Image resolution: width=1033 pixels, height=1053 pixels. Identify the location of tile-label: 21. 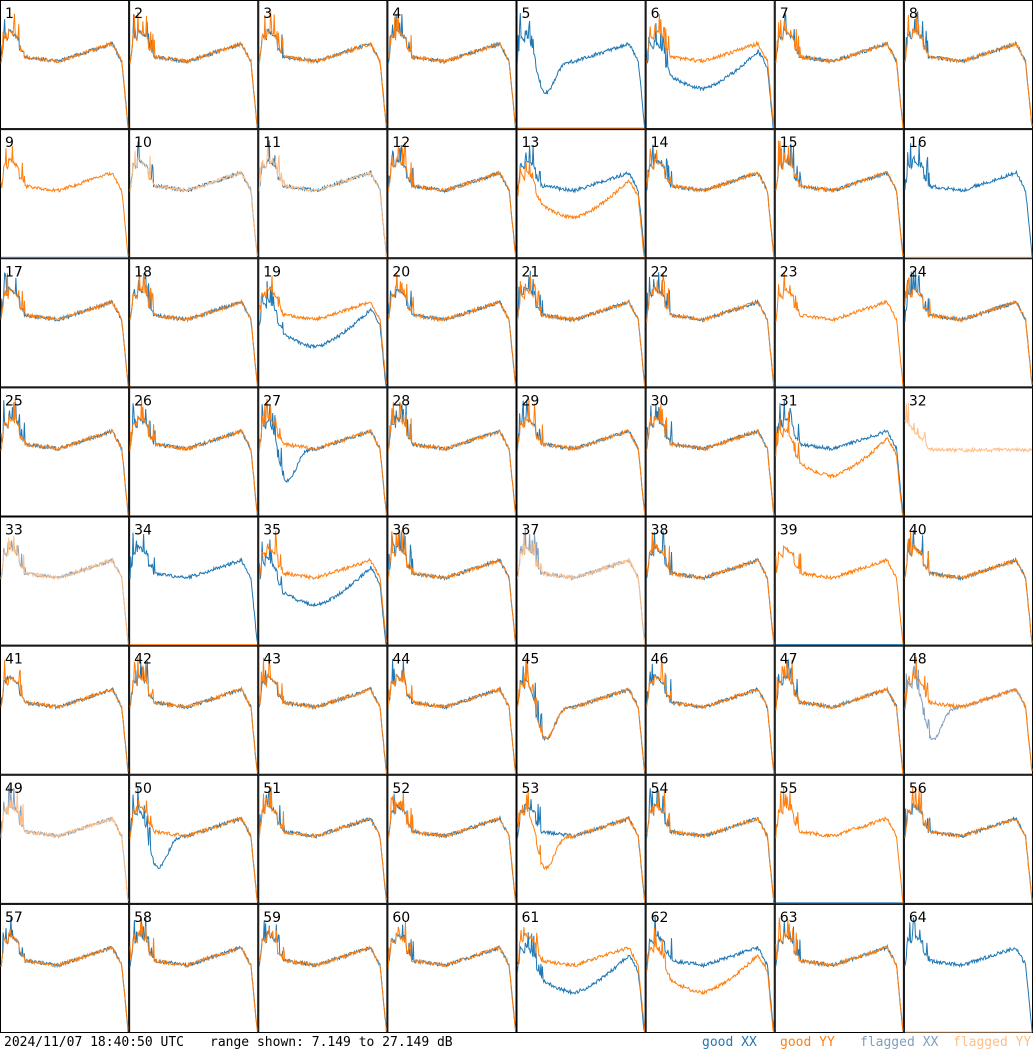
(531, 272).